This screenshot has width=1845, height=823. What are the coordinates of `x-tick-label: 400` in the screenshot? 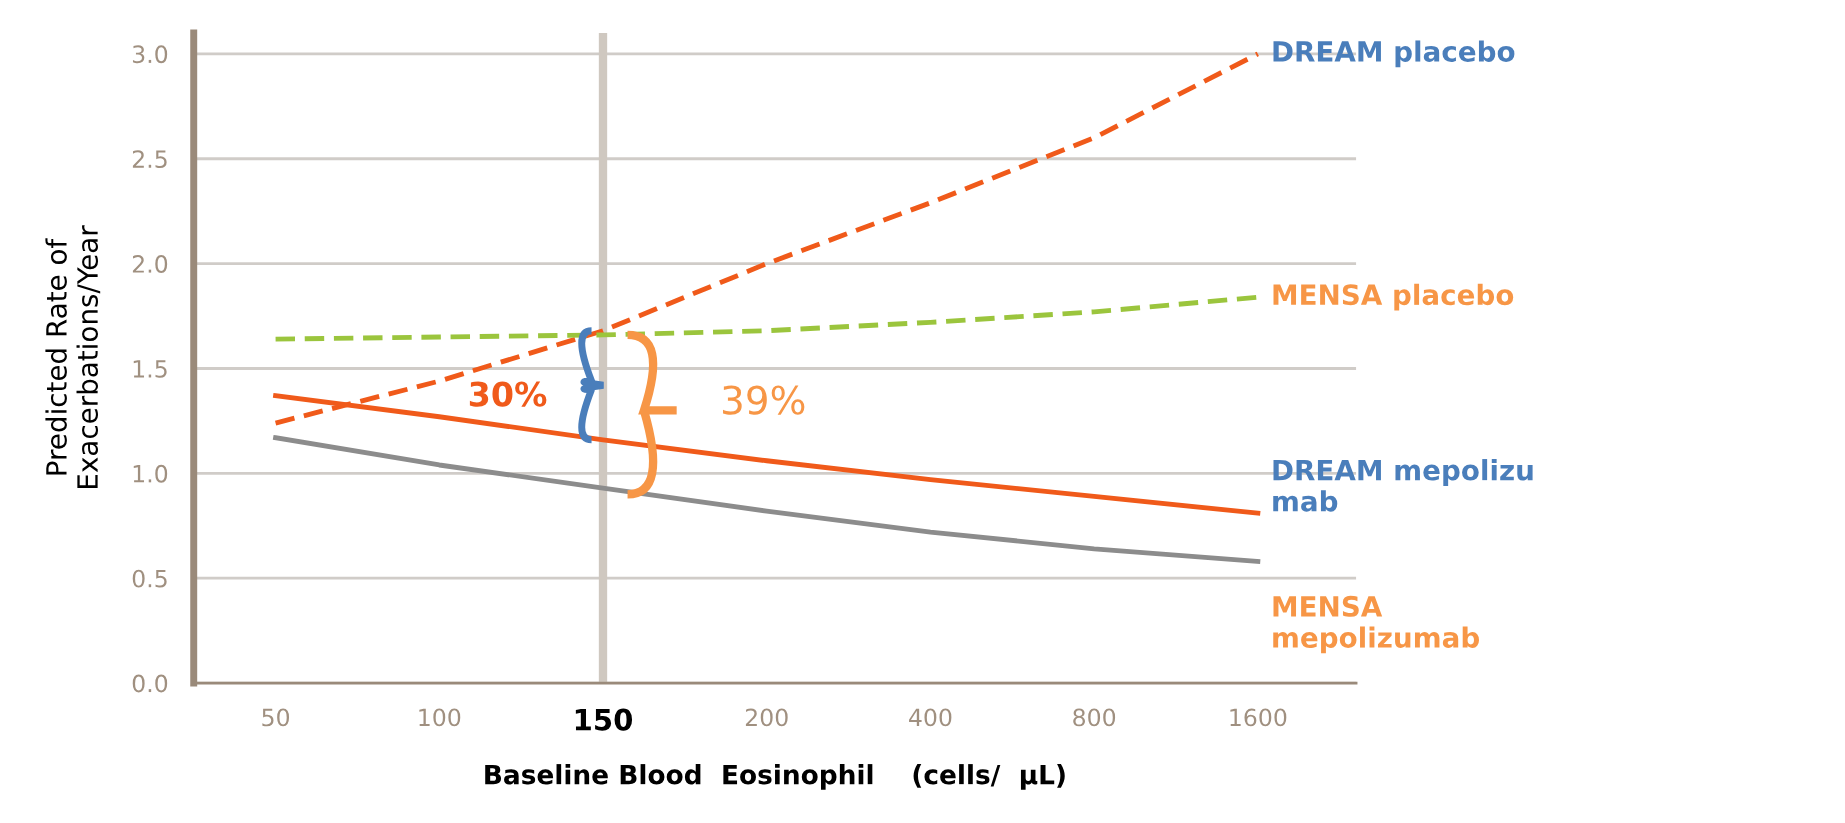 It's located at (930, 717).